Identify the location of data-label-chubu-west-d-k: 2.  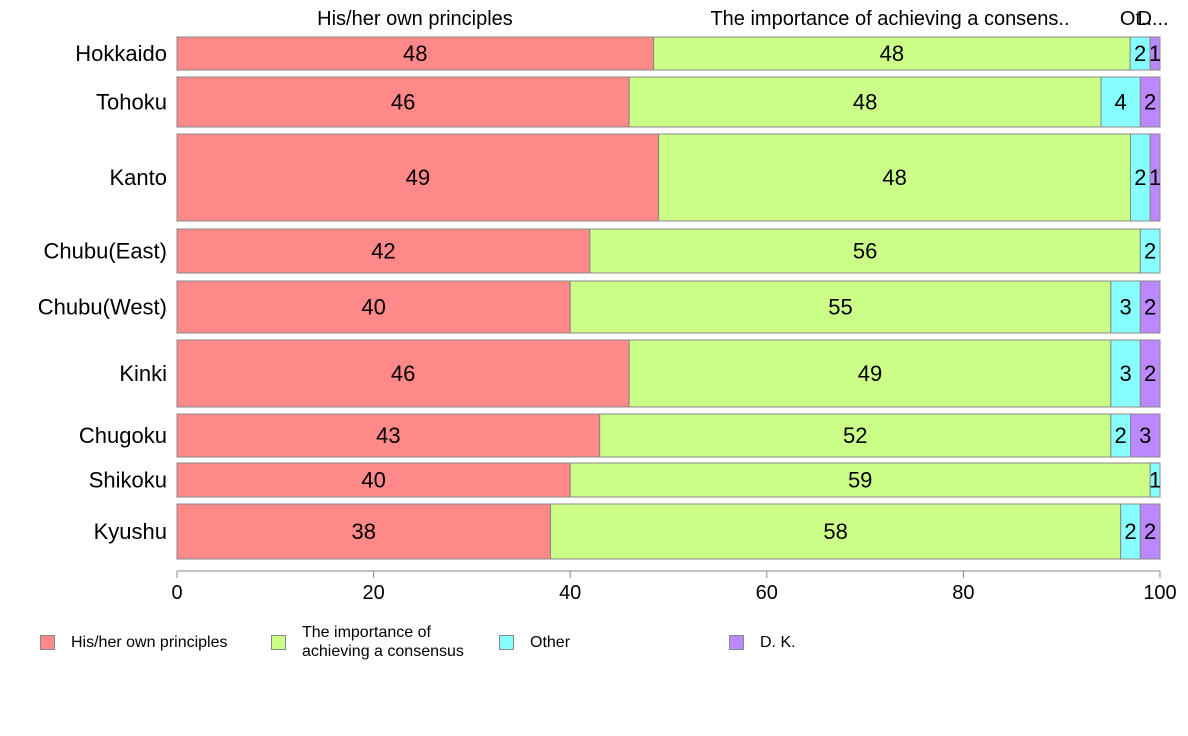
(1150, 307).